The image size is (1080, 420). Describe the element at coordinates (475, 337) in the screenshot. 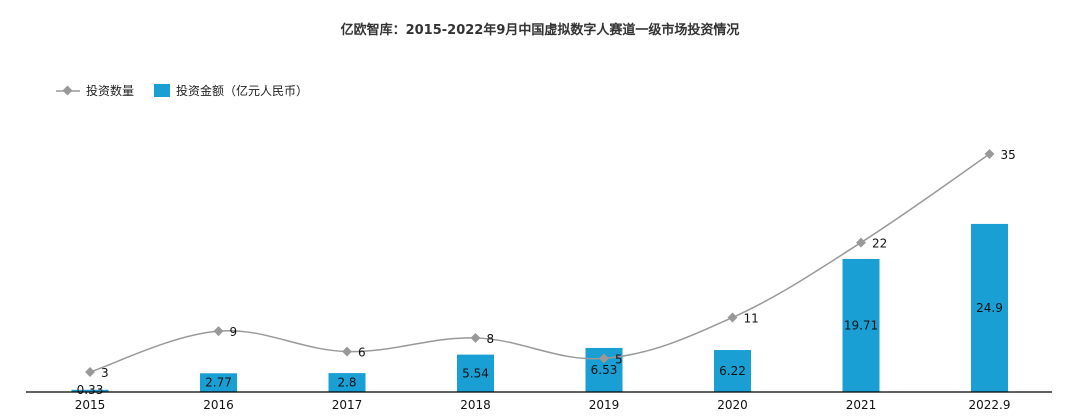

I see `line-marker-2018` at that location.